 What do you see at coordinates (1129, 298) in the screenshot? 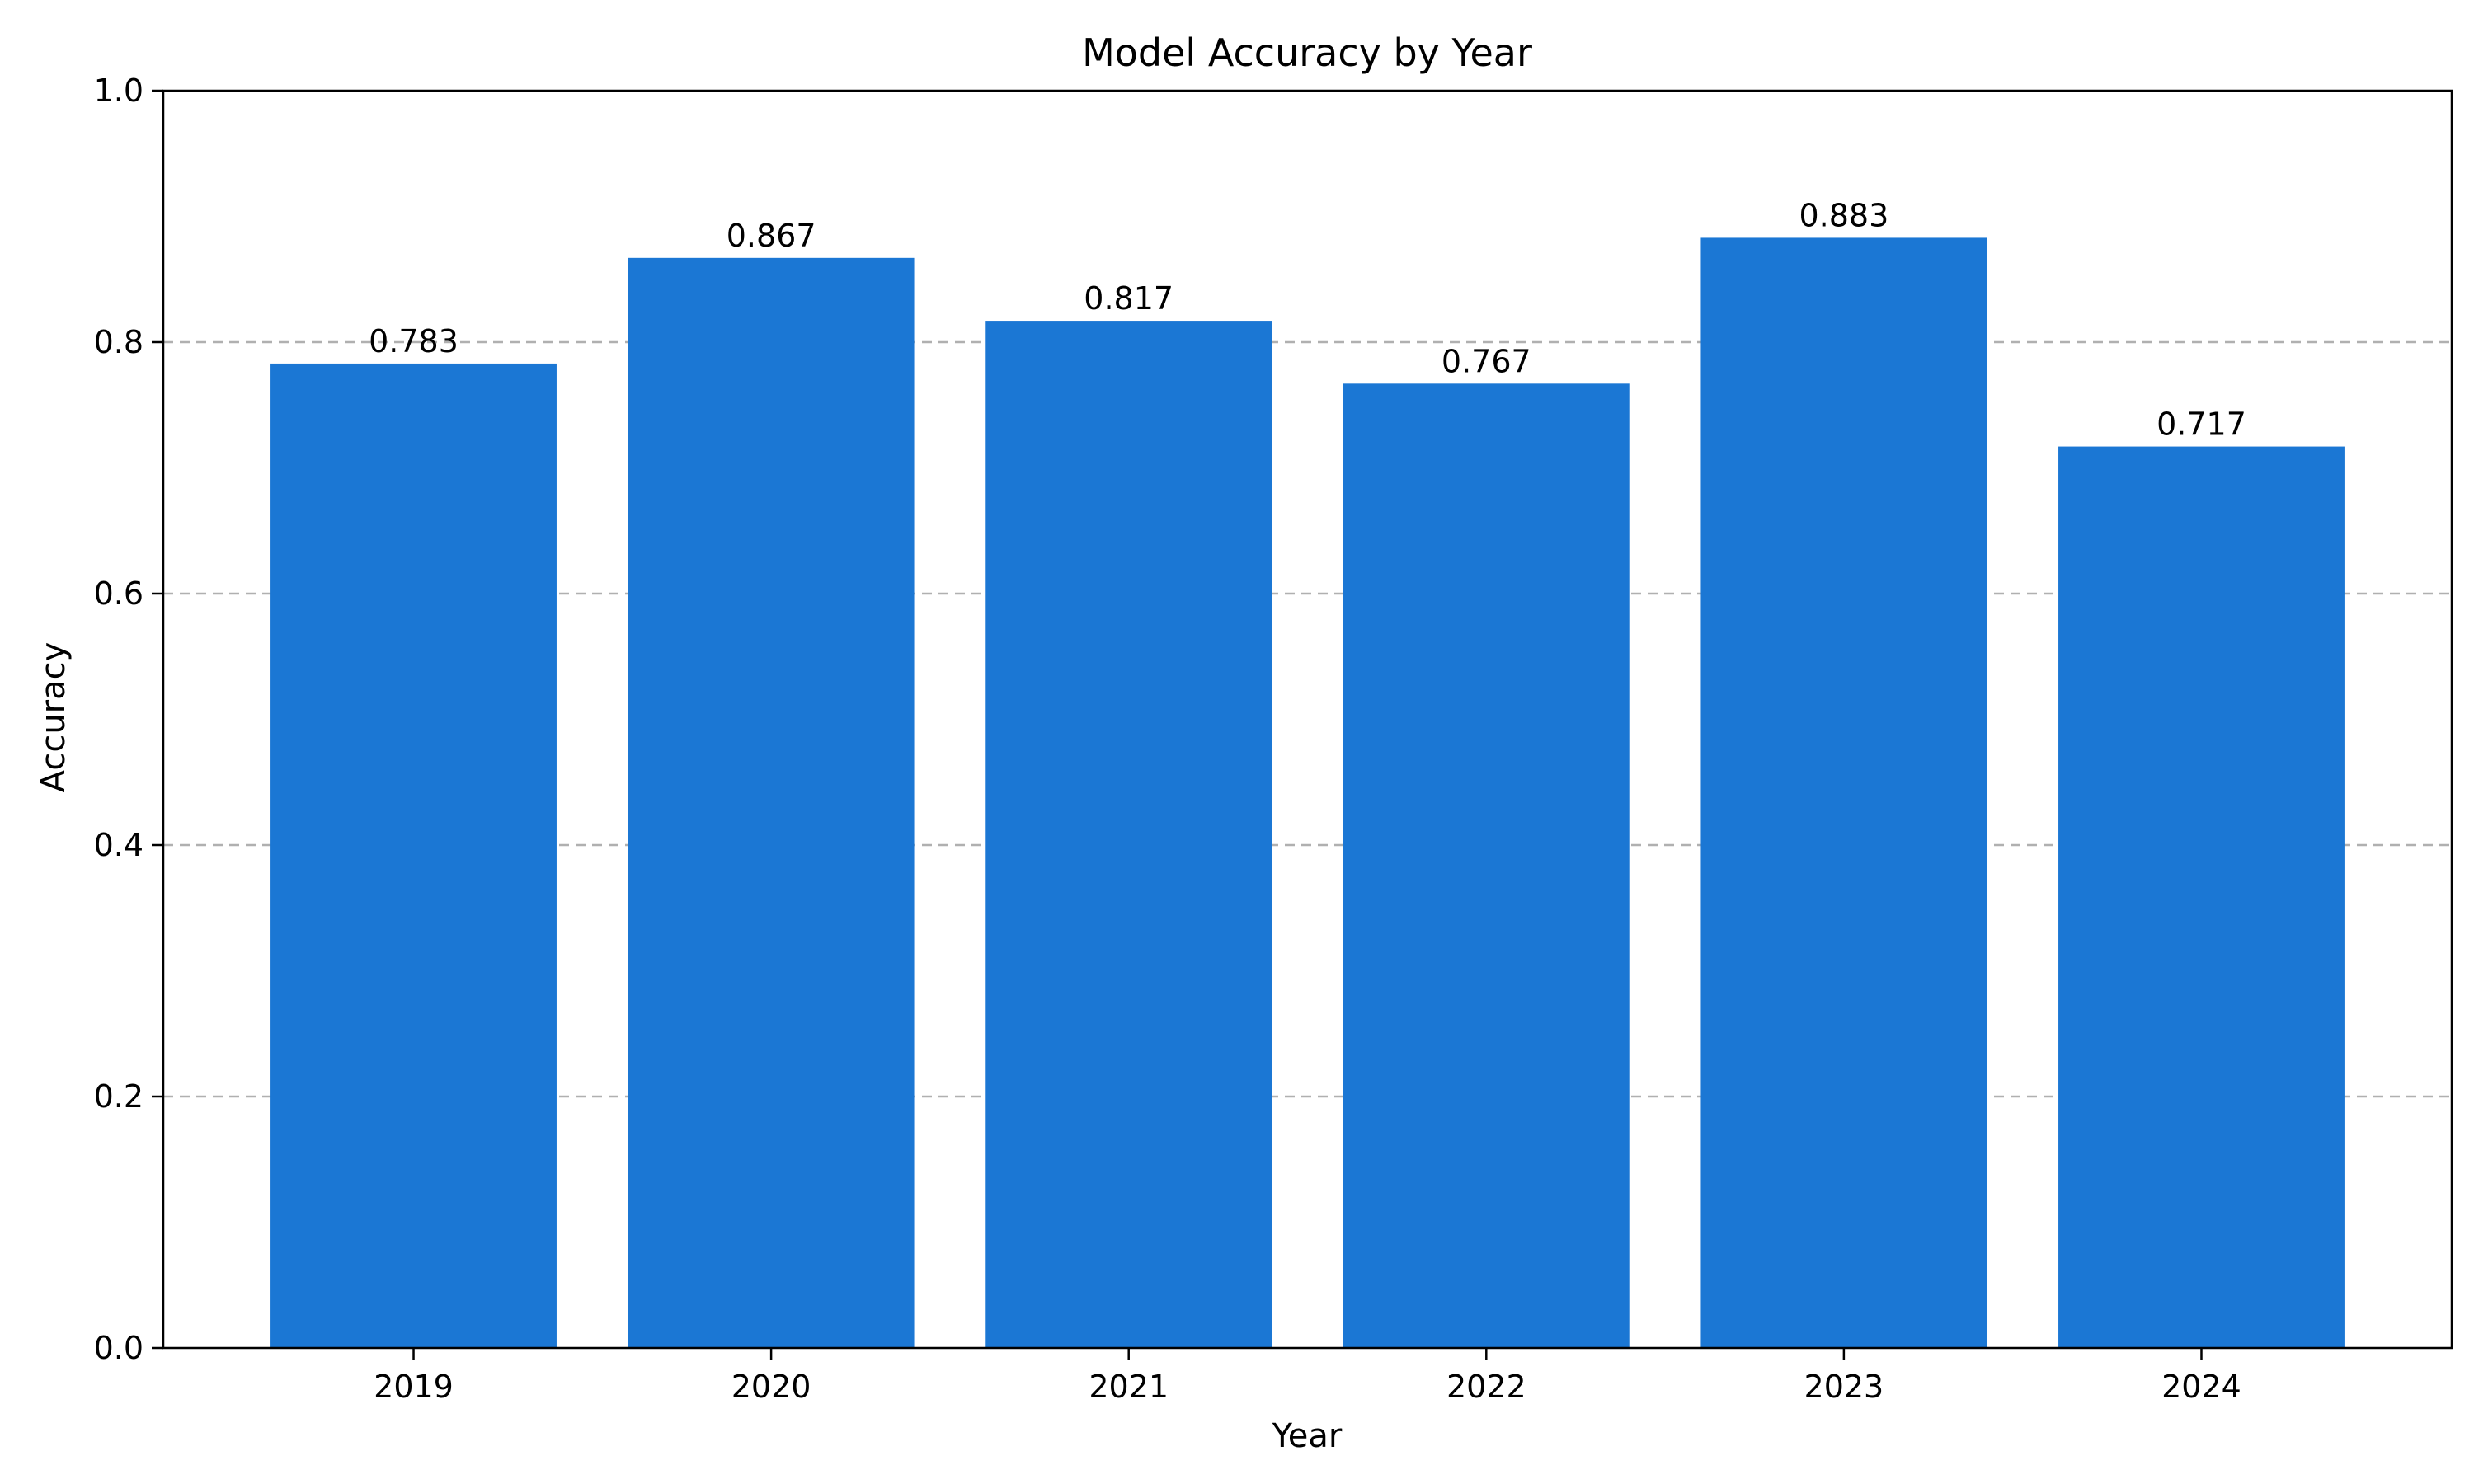
I see `bar-value-label: 0.817` at bounding box center [1129, 298].